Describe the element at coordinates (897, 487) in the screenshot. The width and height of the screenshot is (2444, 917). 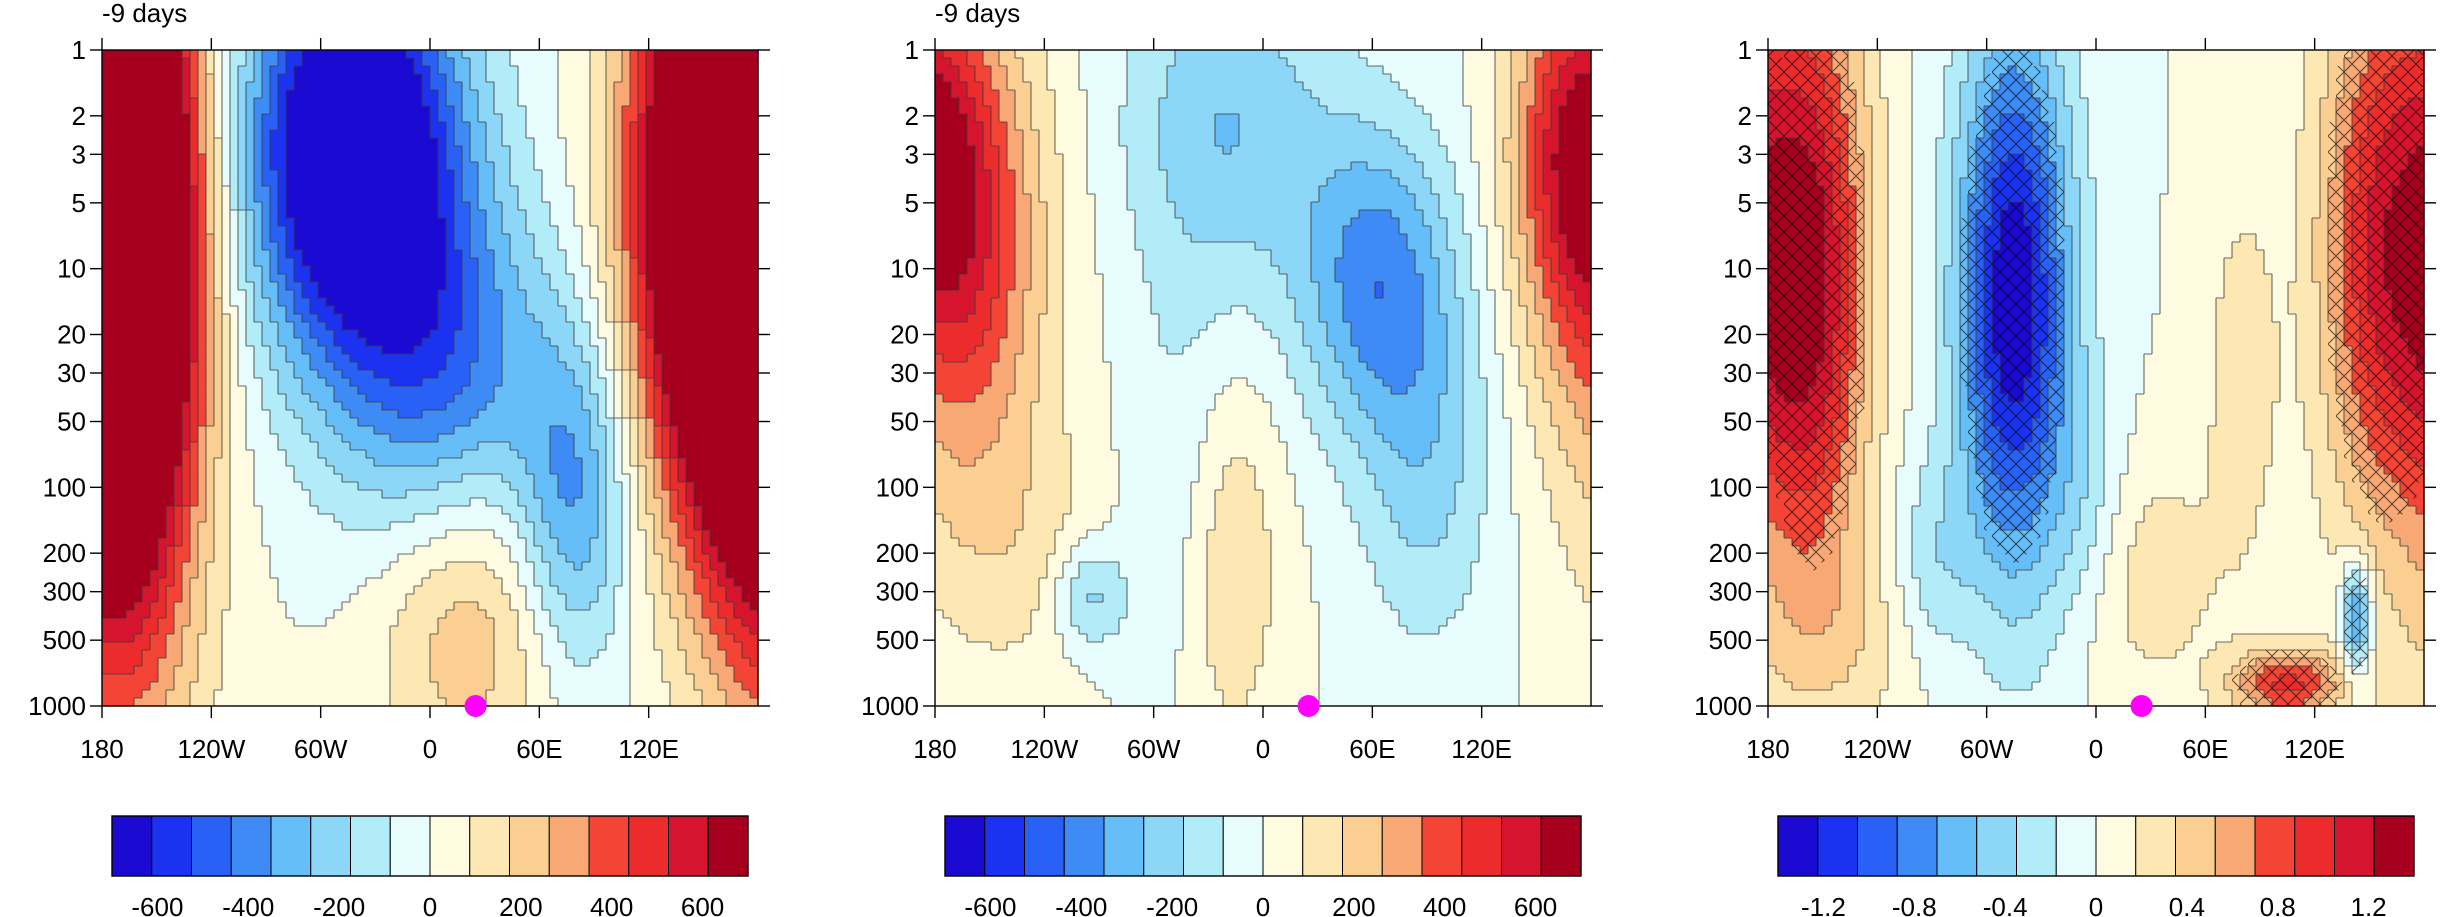
I see `y-tick-label: 100` at that location.